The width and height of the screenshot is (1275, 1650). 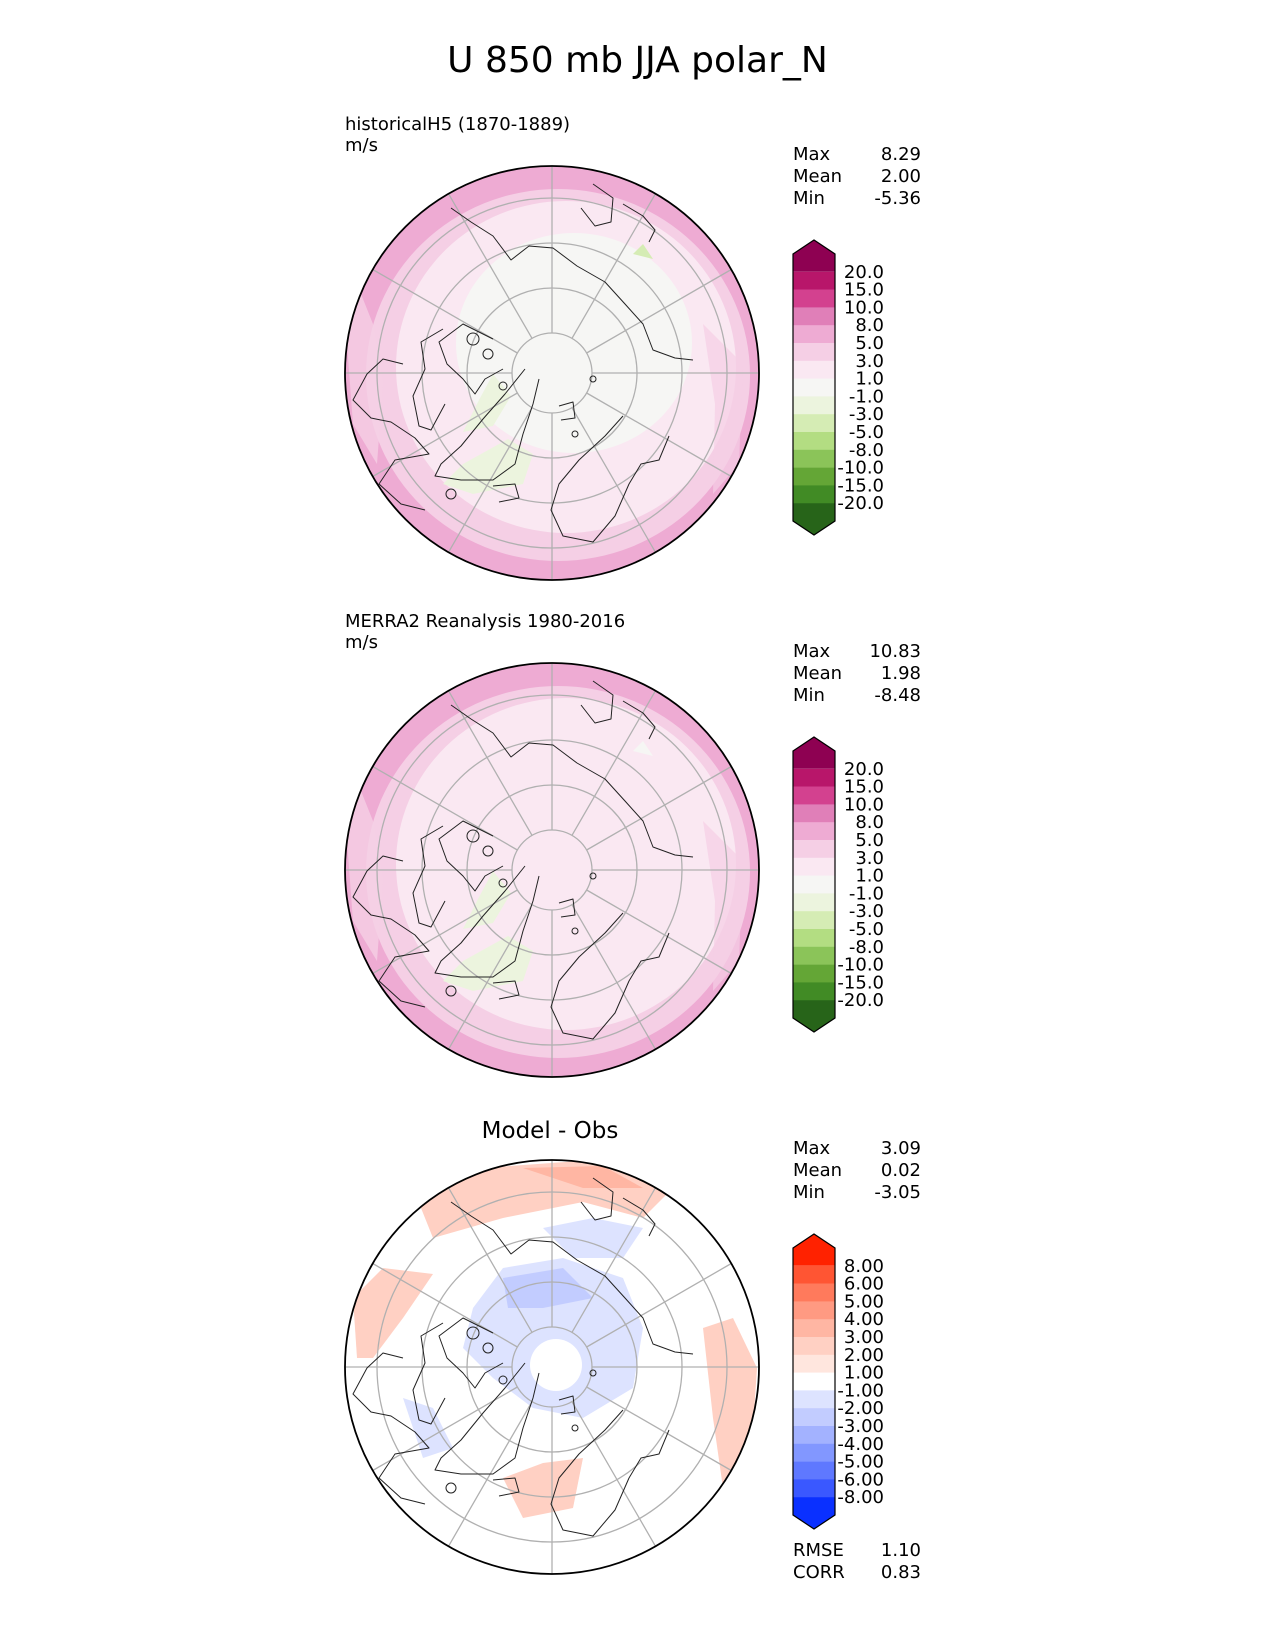 What do you see at coordinates (860, 1479) in the screenshot?
I see `colorbar-tick-label: -6.00` at bounding box center [860, 1479].